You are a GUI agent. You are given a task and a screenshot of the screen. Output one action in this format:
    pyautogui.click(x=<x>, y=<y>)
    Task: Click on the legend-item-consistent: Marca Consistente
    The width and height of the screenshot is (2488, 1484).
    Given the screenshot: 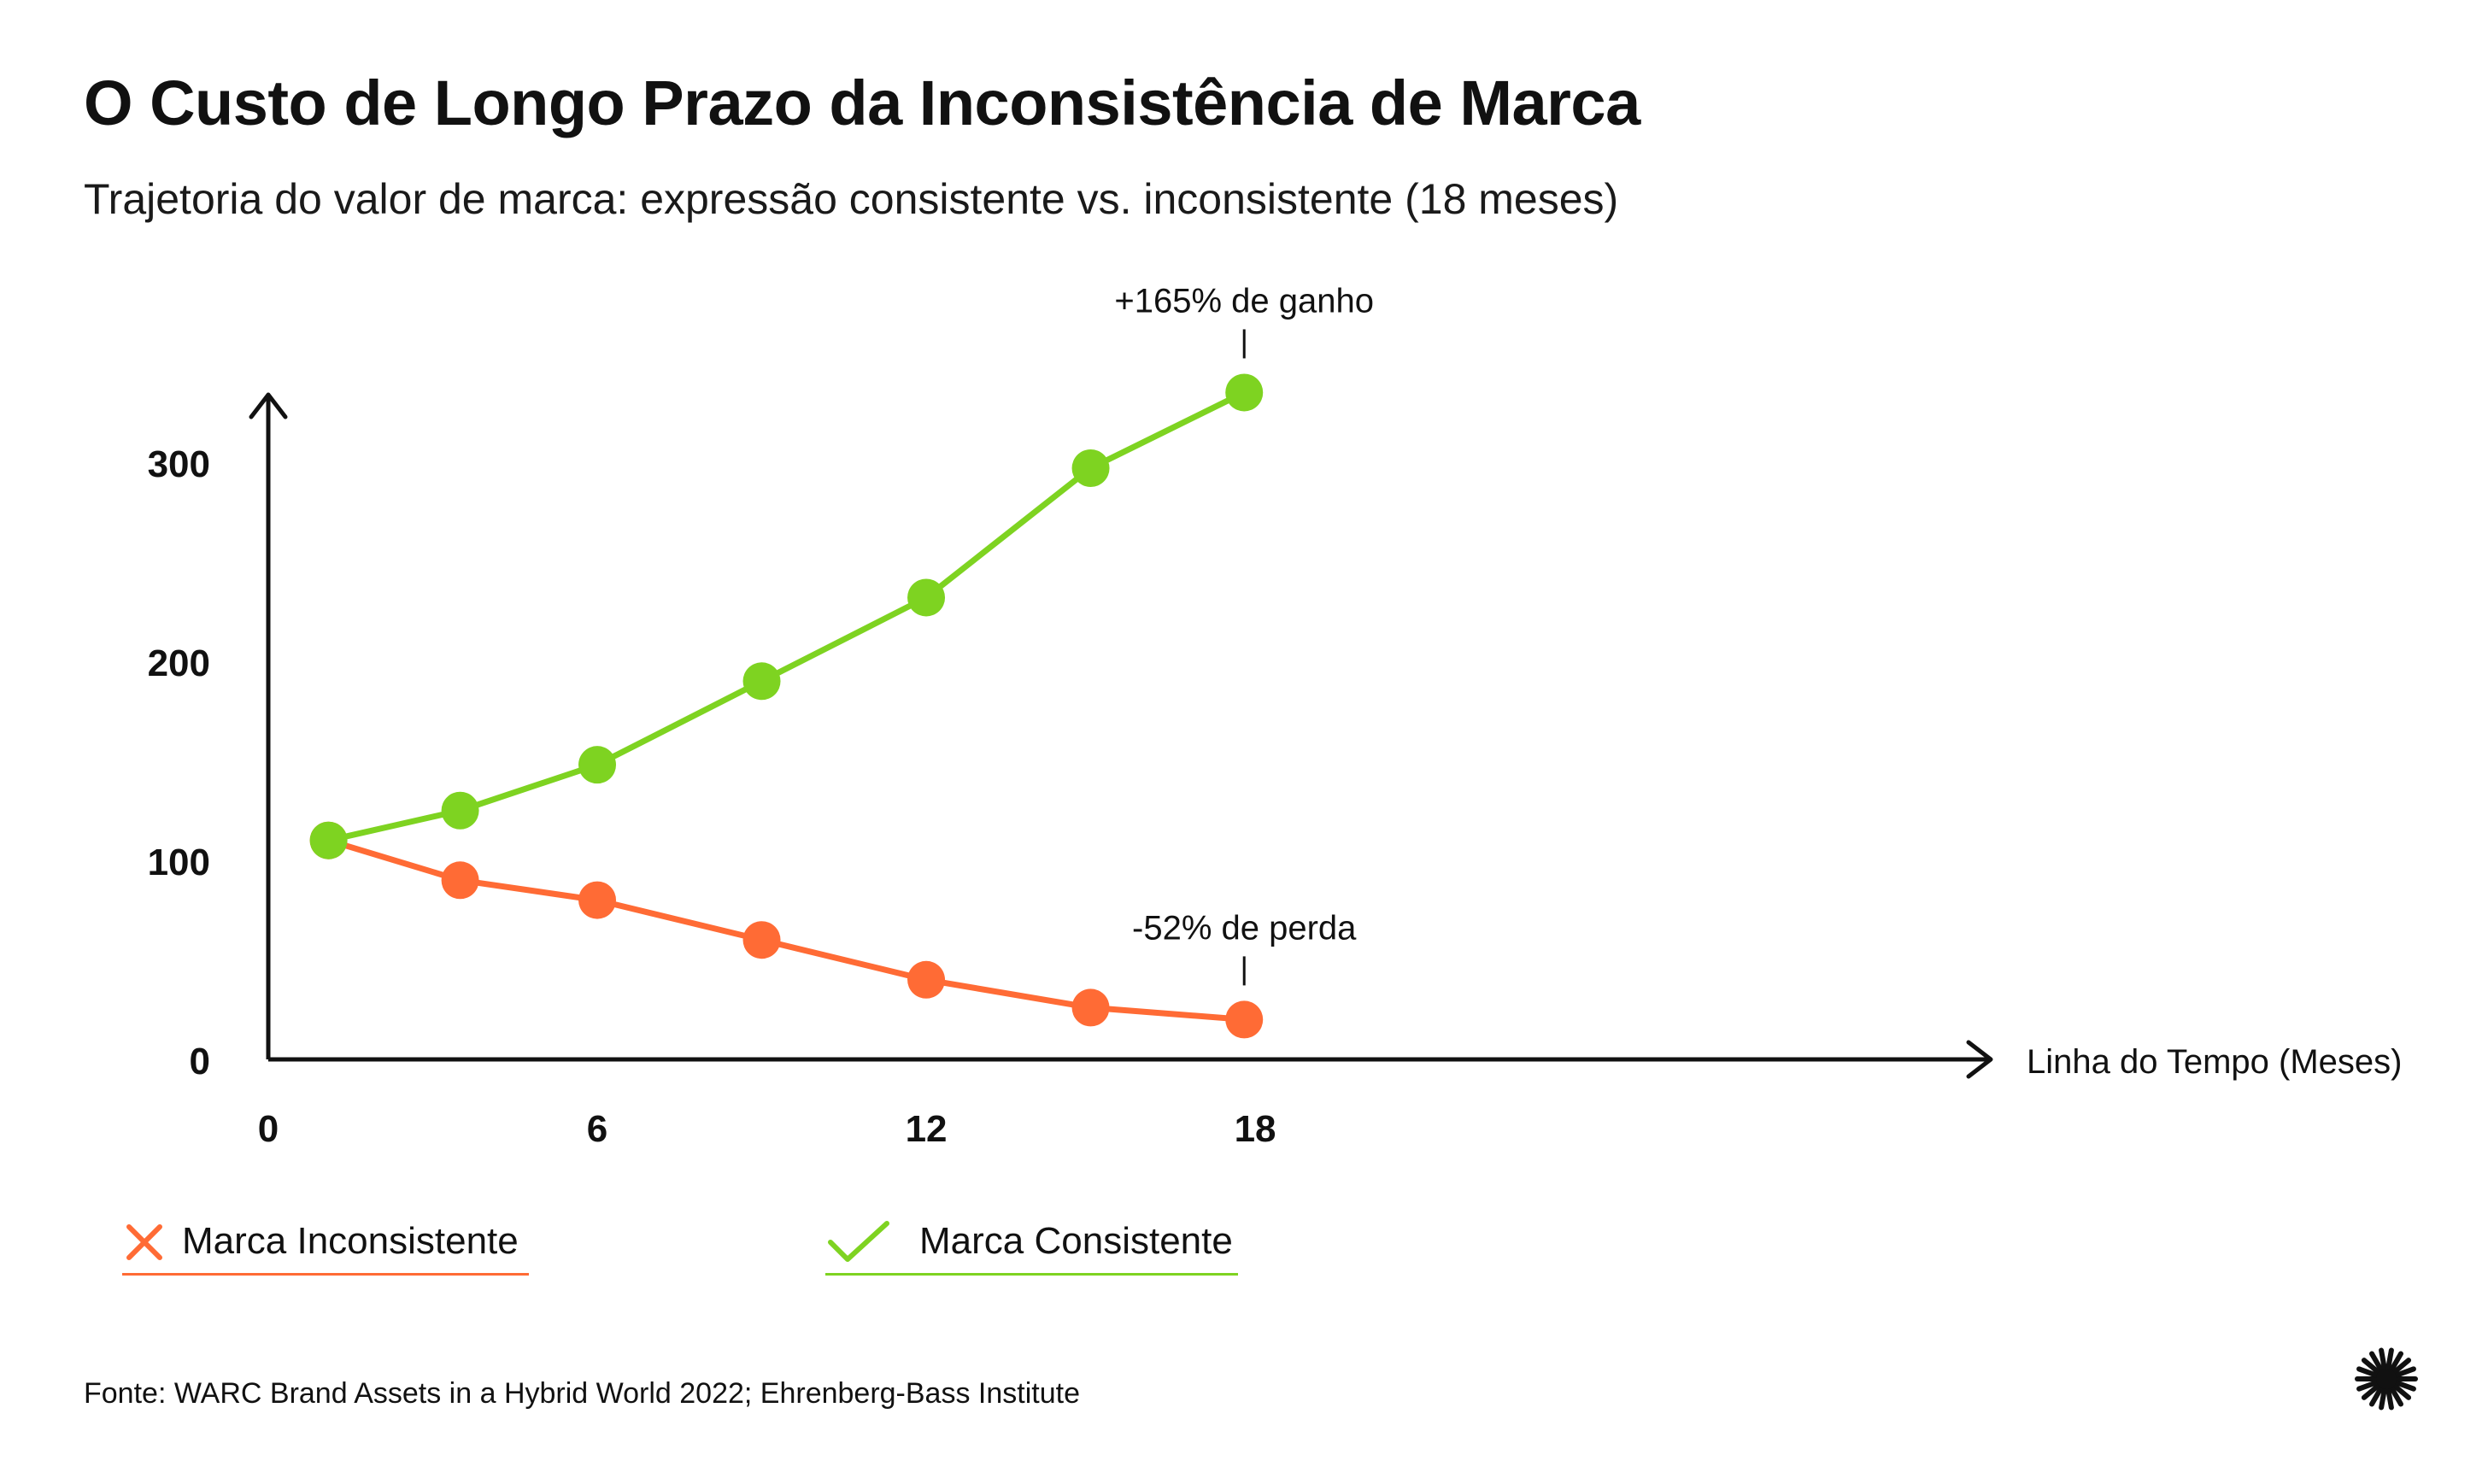 What is the action you would take?
    pyautogui.click(x=1031, y=1247)
    